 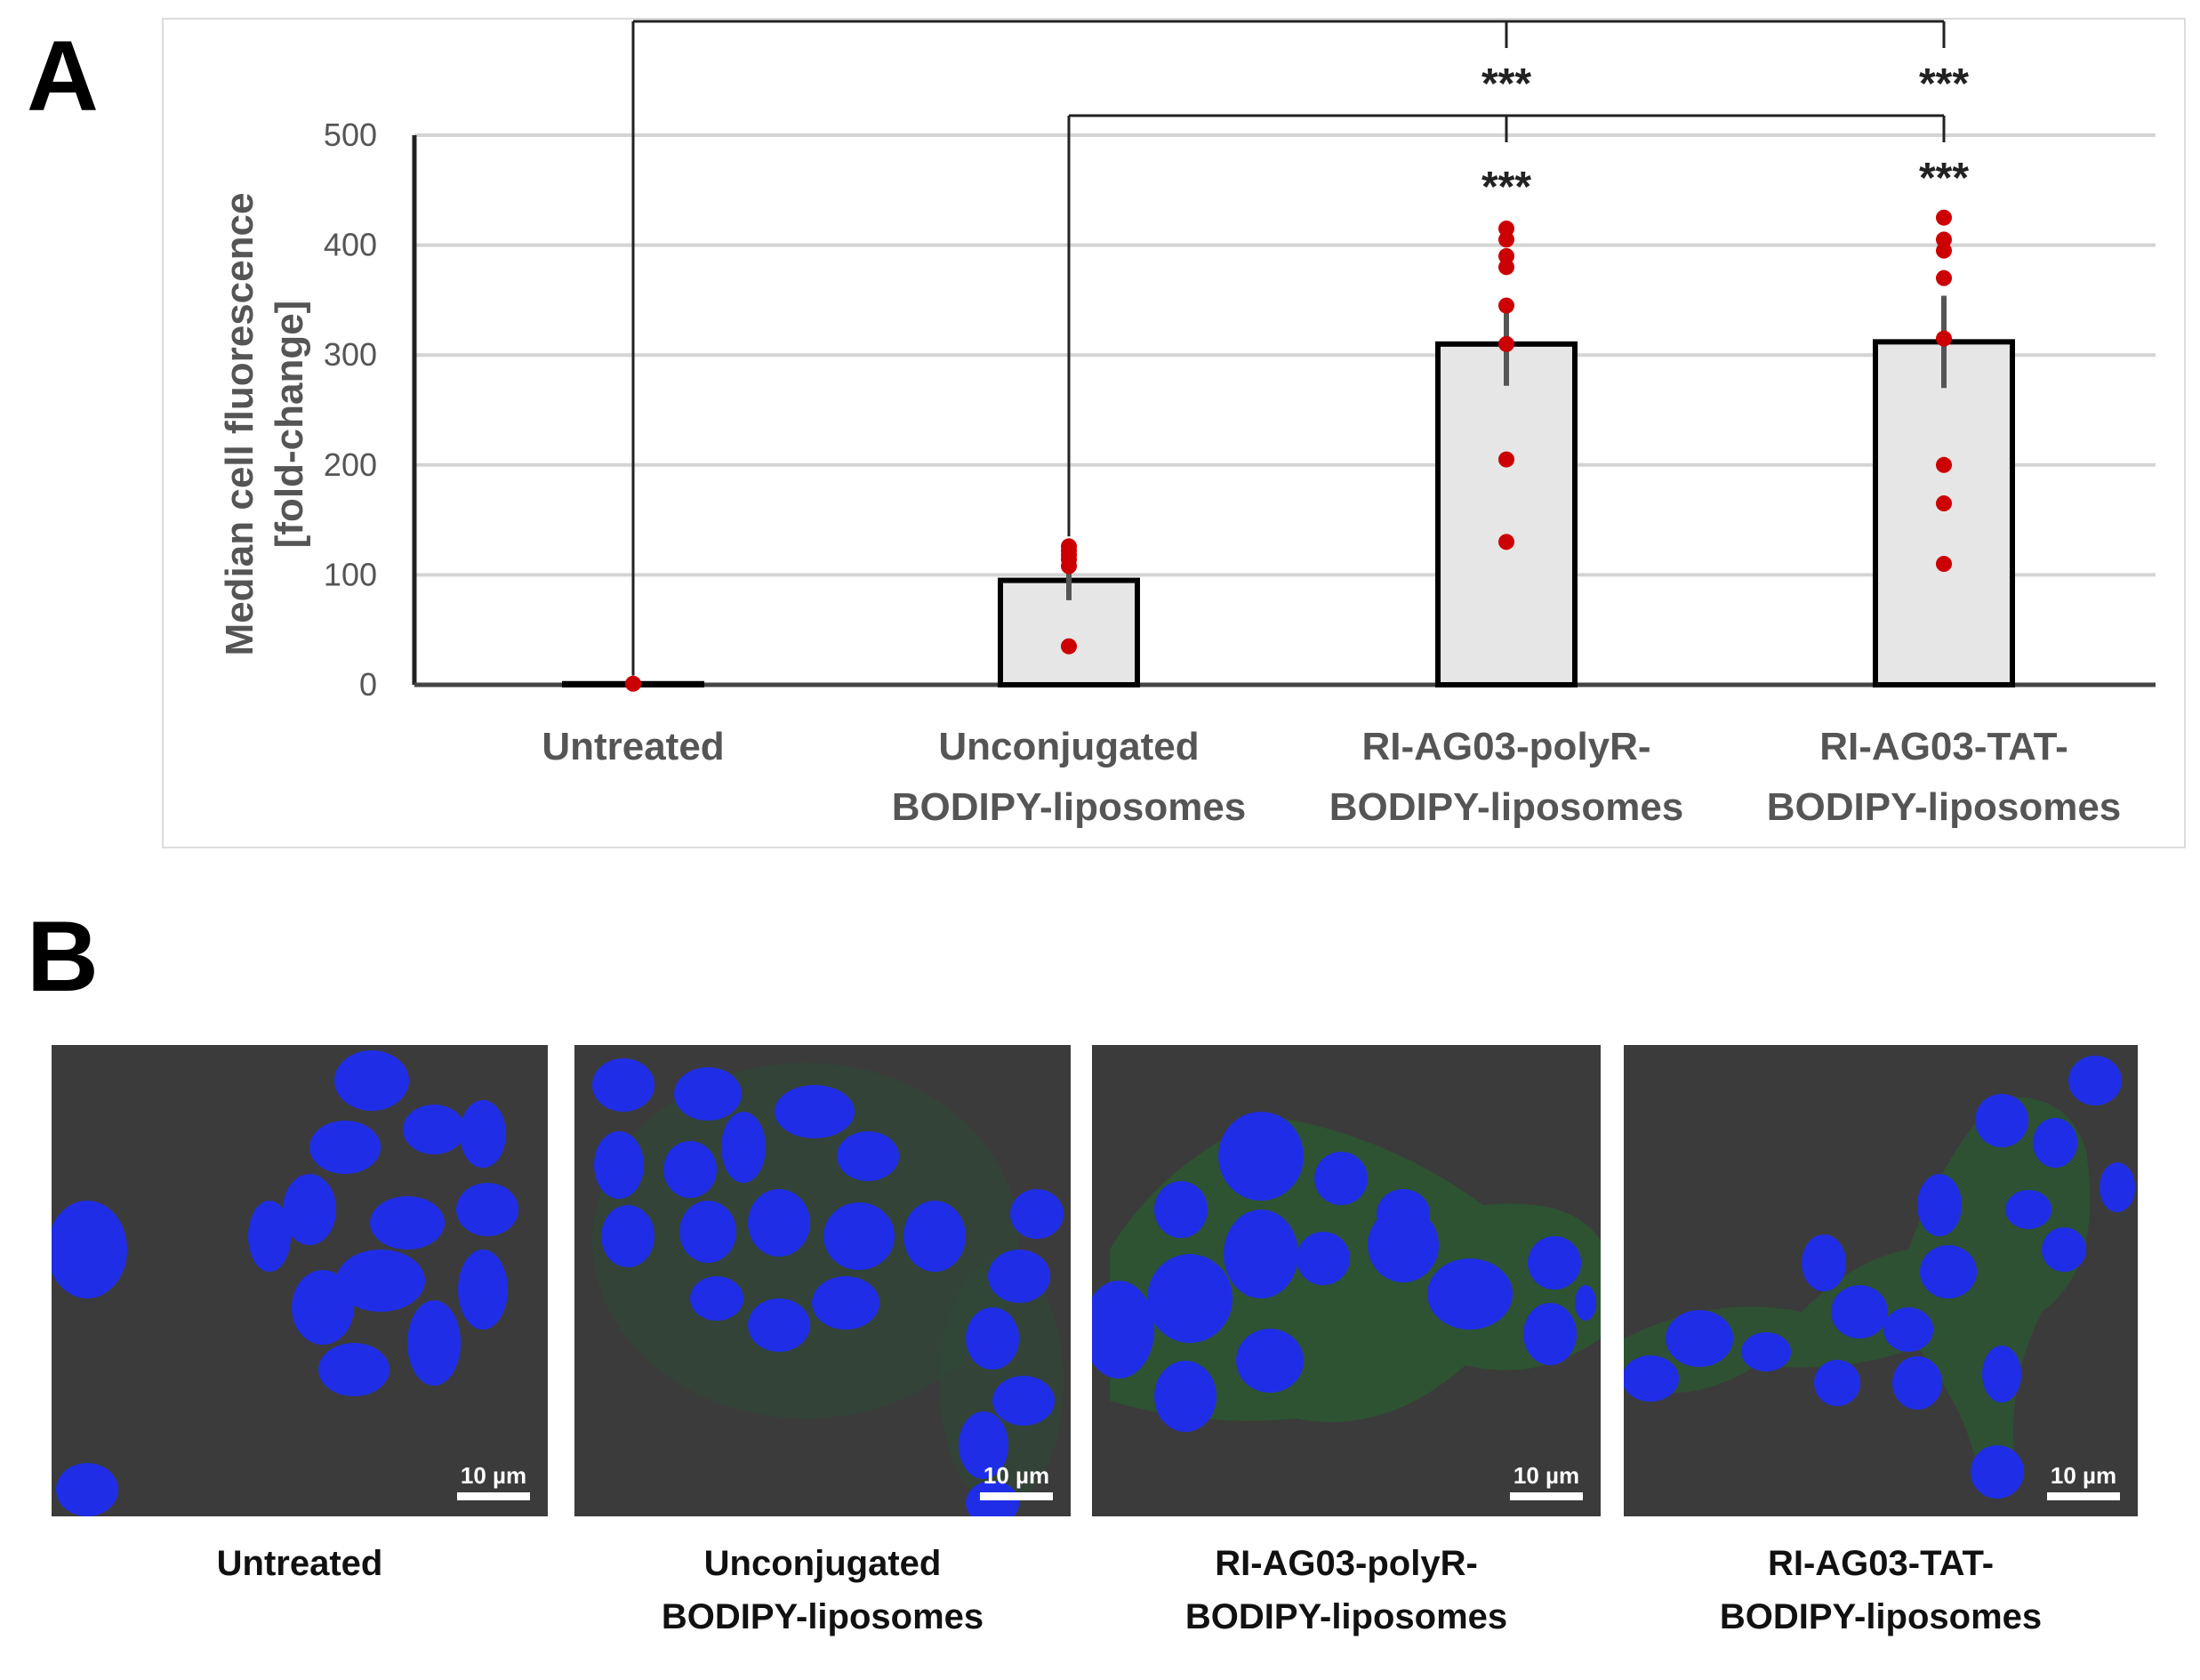 I want to click on micrograph-unconjugated: 10 µm, so click(x=822, y=1280).